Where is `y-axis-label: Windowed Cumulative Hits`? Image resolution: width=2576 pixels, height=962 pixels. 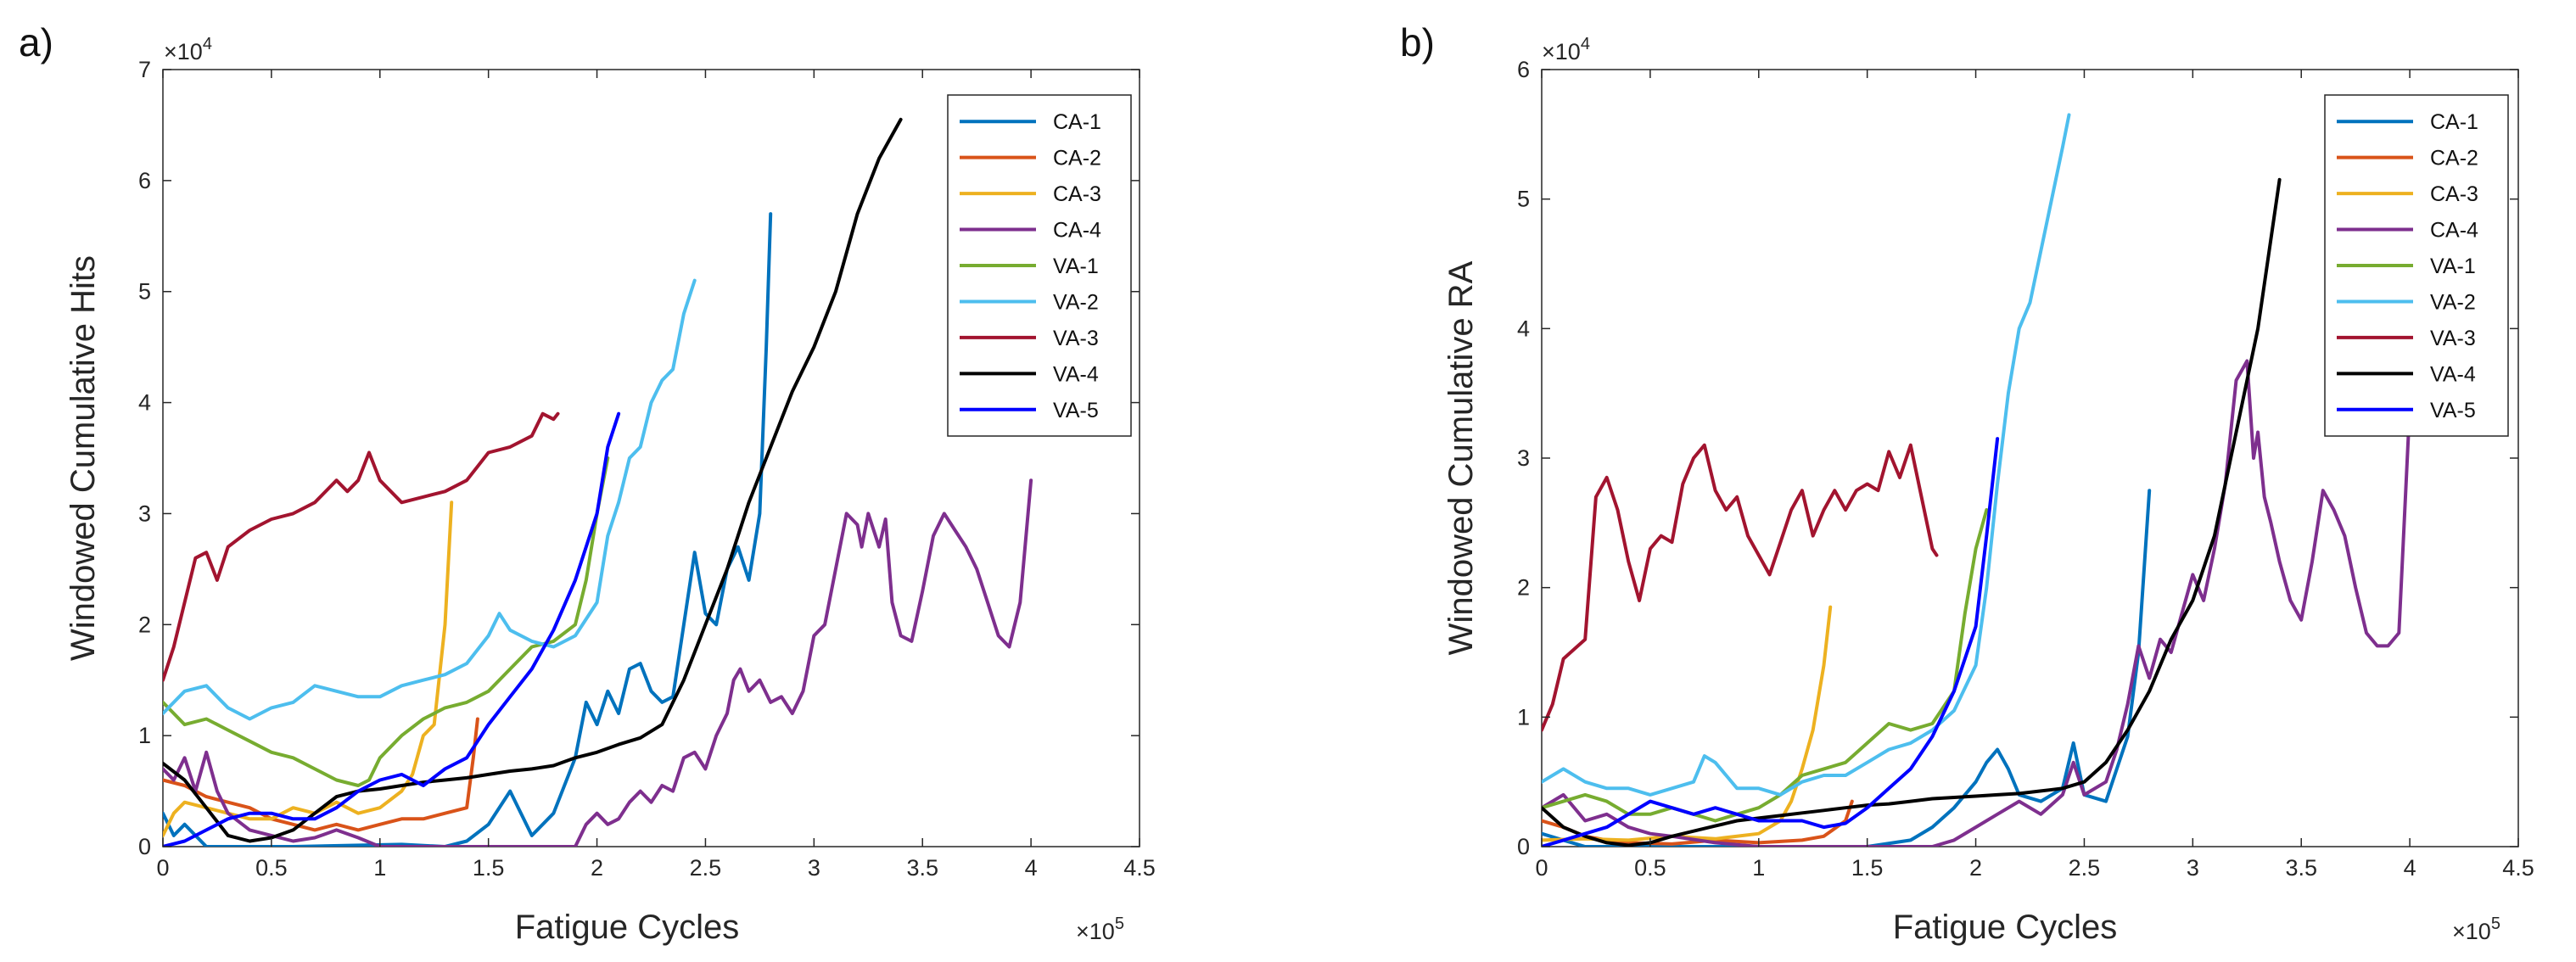
y-axis-label: Windowed Cumulative Hits is located at coordinates (83, 458).